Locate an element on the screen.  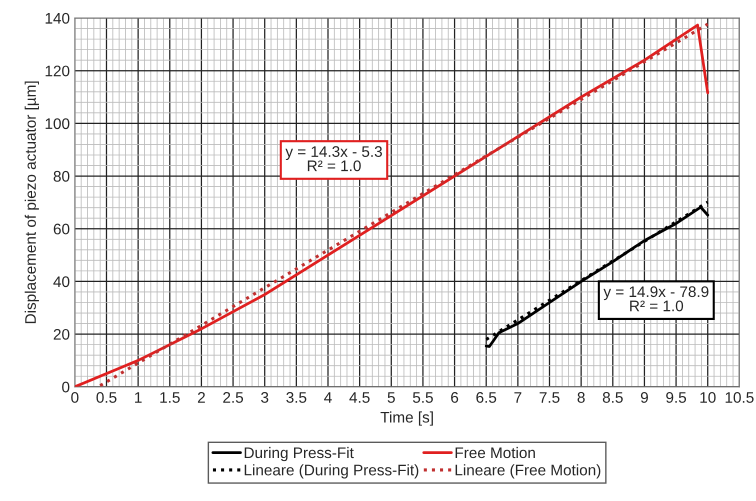
x-tick-label: 0 is located at coordinates (74, 397).